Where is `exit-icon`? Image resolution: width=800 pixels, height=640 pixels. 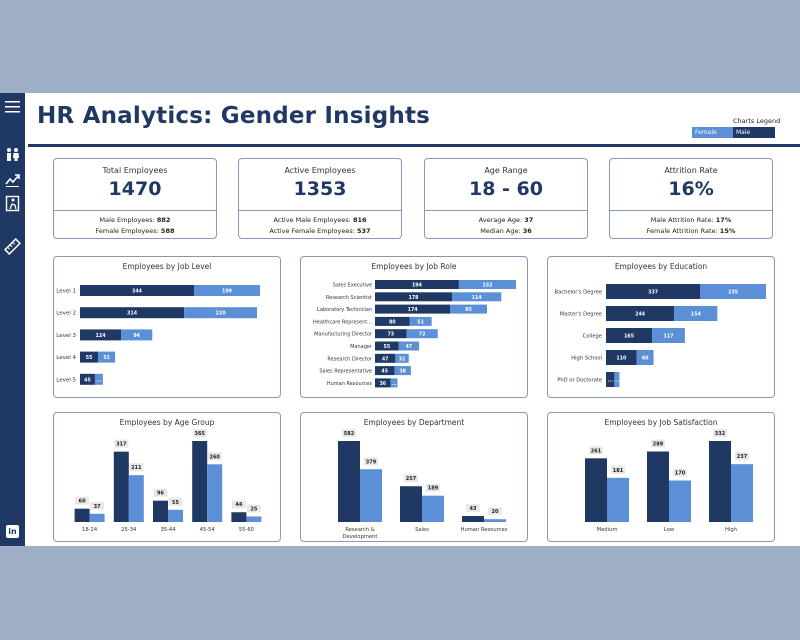
exit-icon is located at coordinates (12, 203).